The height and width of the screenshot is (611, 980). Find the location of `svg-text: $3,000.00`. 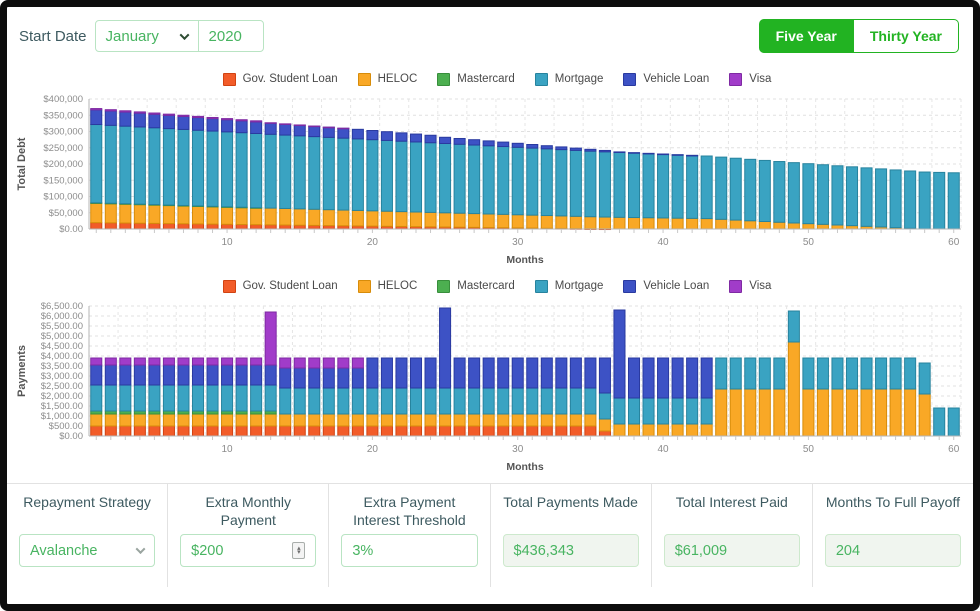

svg-text: $3,000.00 is located at coordinates (62, 376).